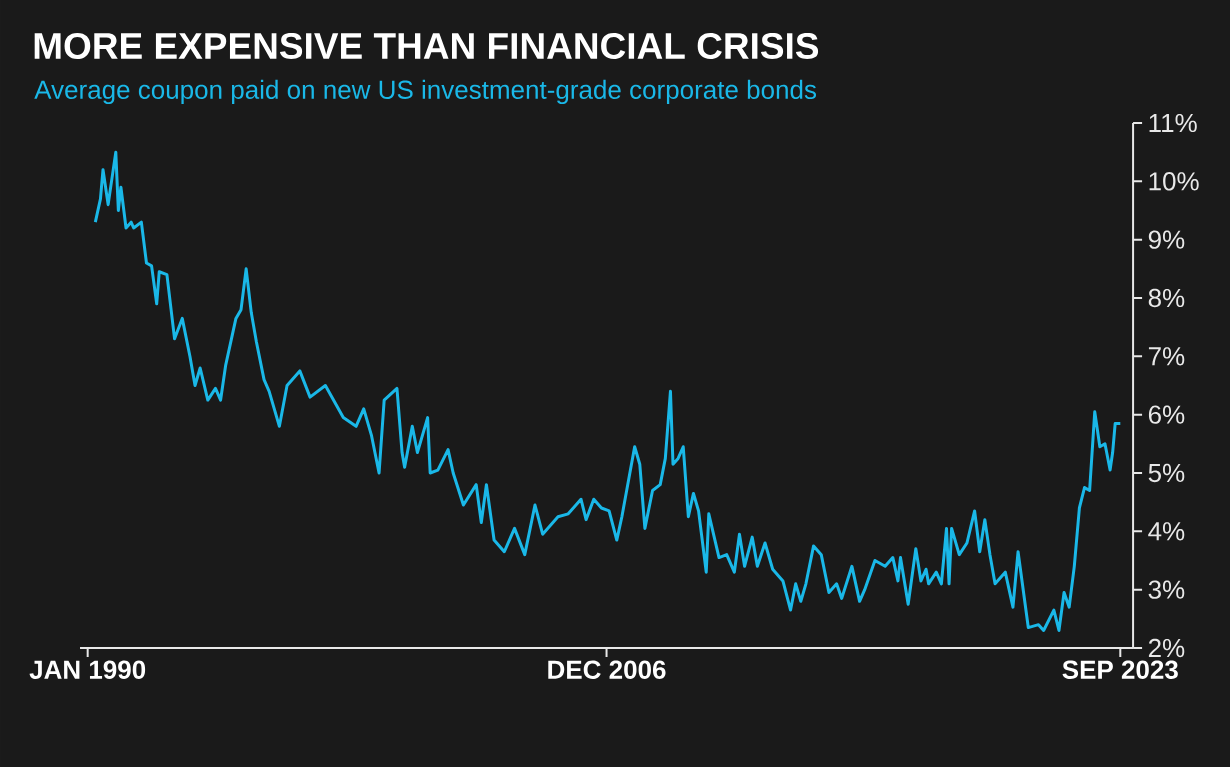 The width and height of the screenshot is (1230, 767). Describe the element at coordinates (1166, 414) in the screenshot. I see `y-tick-label: 6%` at that location.